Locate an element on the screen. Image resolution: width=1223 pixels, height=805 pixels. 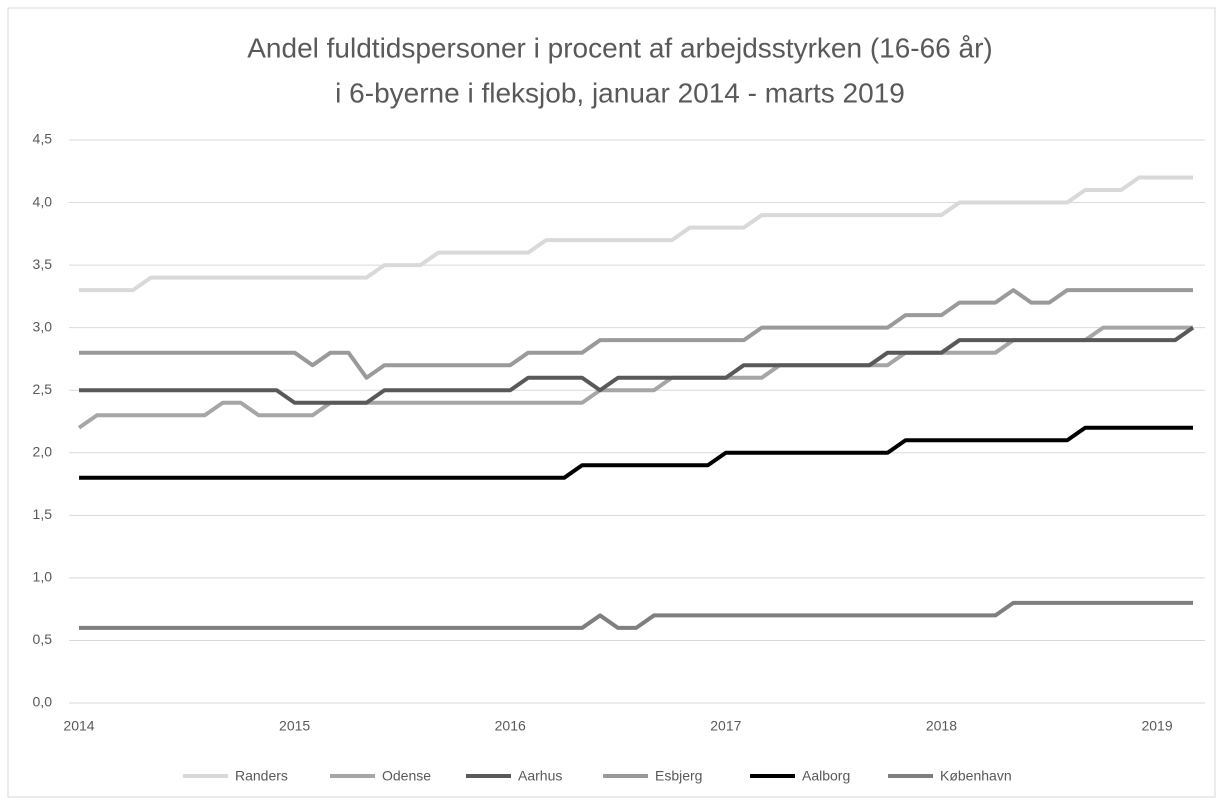
legend-label: København is located at coordinates (976, 776).